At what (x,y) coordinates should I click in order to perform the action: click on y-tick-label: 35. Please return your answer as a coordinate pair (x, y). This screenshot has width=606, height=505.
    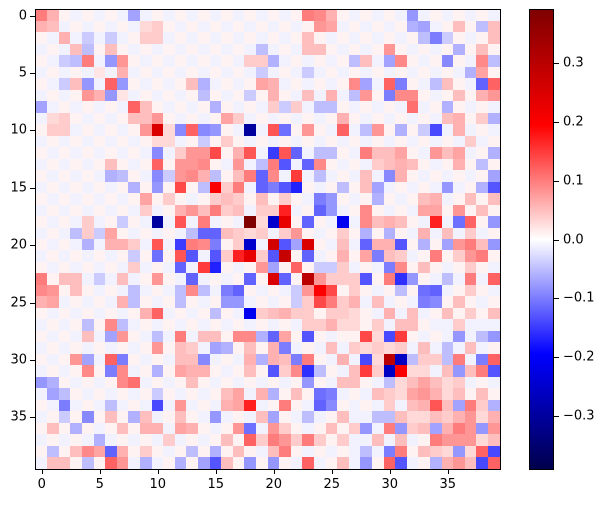
    Looking at the image, I should click on (18, 417).